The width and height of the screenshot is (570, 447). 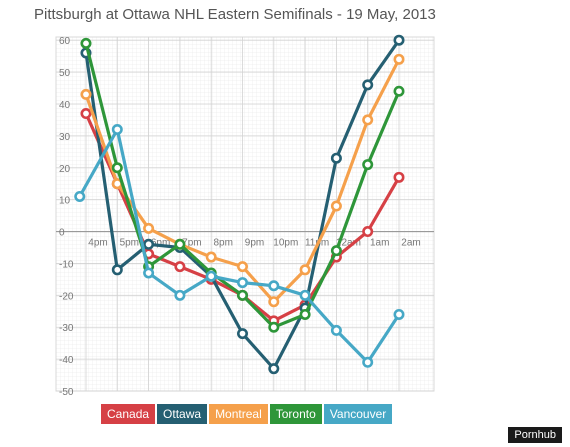 What do you see at coordinates (66, 328) in the screenshot?
I see `y-tick-label: -30` at bounding box center [66, 328].